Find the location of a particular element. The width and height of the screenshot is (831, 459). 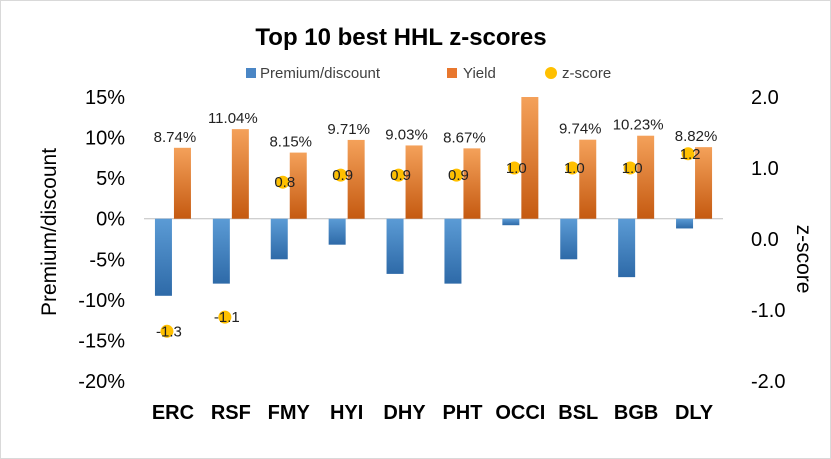

x-category-label: BSL is located at coordinates (578, 413).